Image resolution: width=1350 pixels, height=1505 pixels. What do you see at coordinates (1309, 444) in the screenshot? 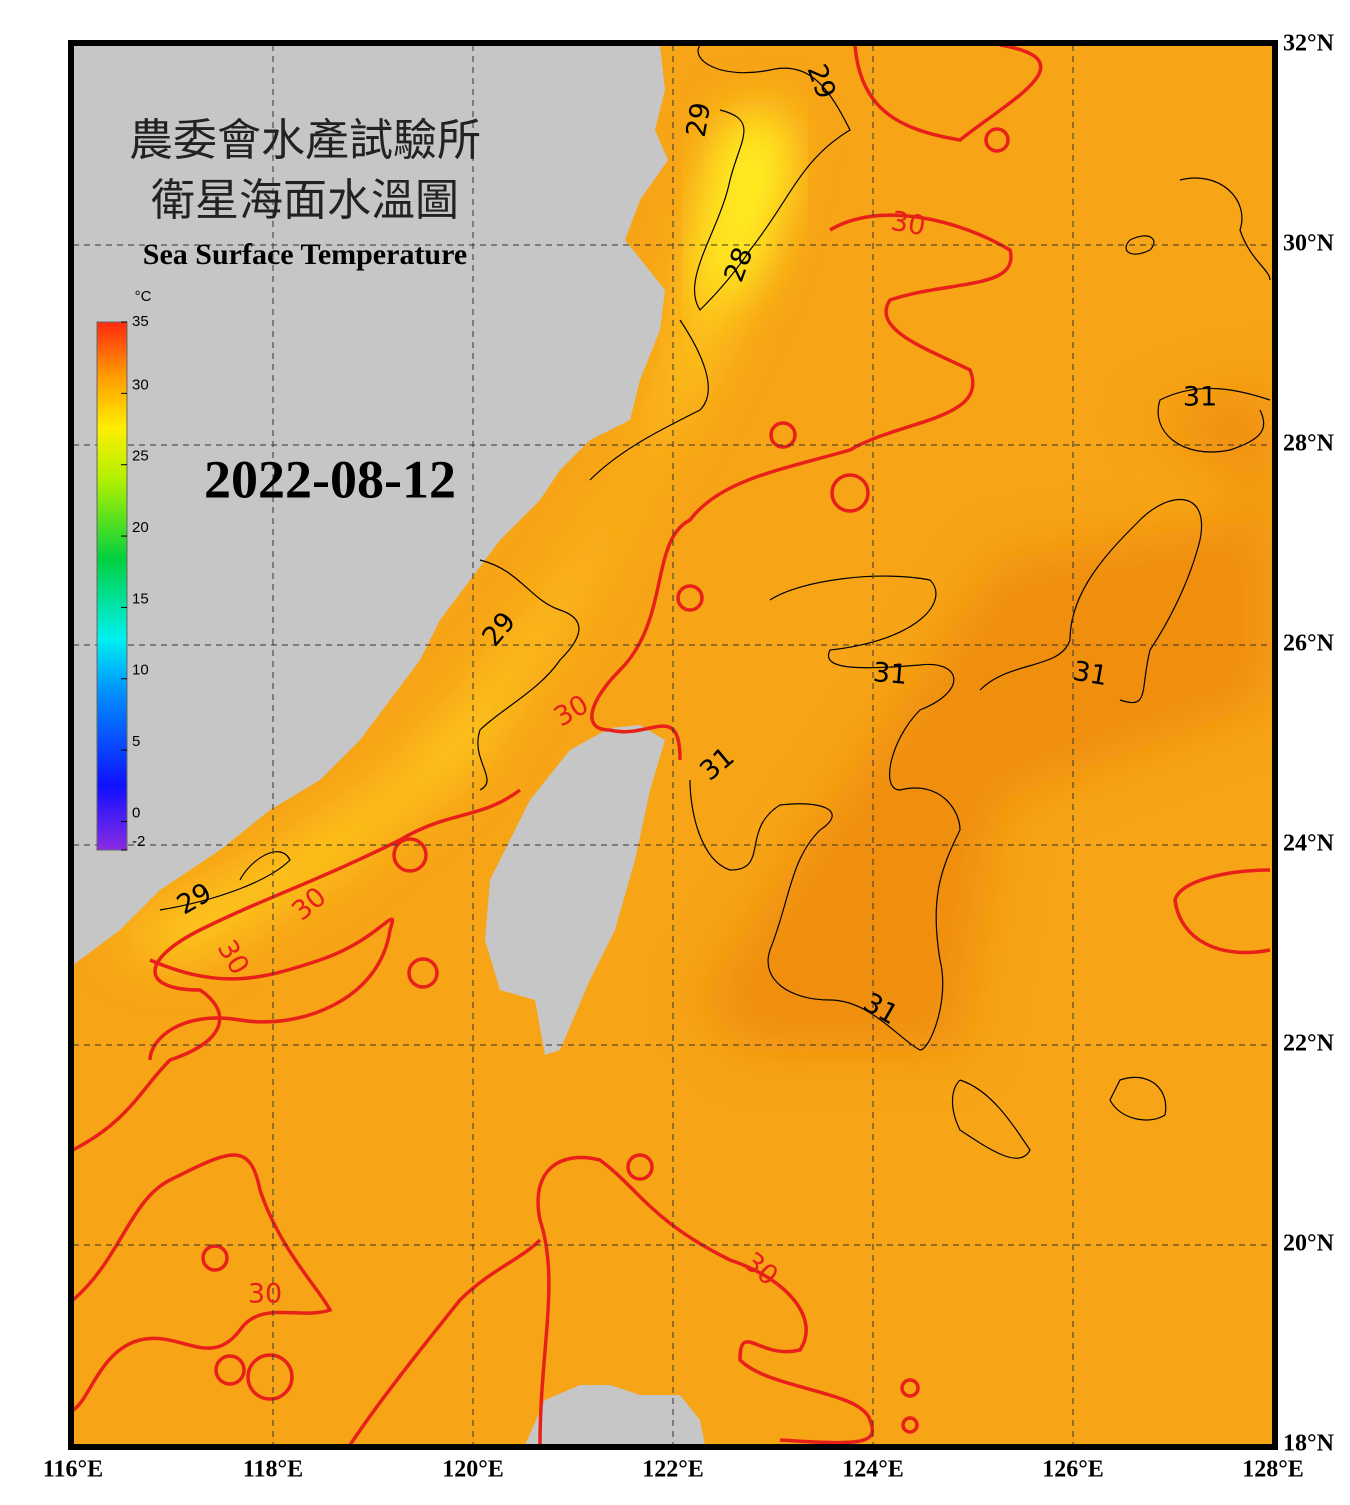
I see `y-tick-label: 28°N` at bounding box center [1309, 444].